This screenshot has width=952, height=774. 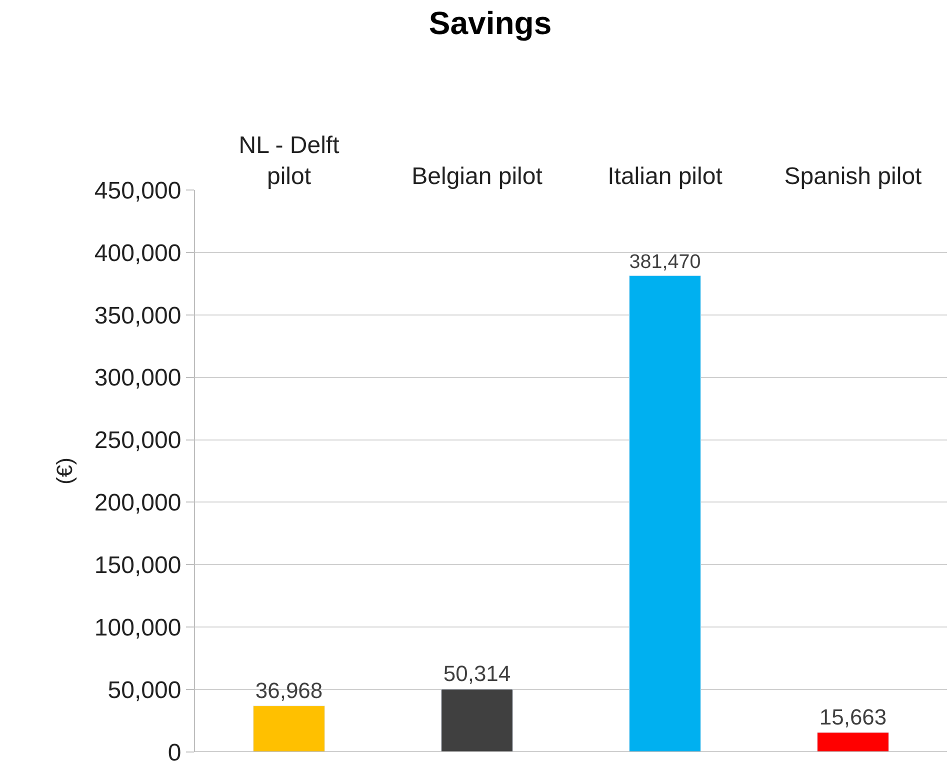 What do you see at coordinates (138, 503) in the screenshot?
I see `y-tick-label: 200,000` at bounding box center [138, 503].